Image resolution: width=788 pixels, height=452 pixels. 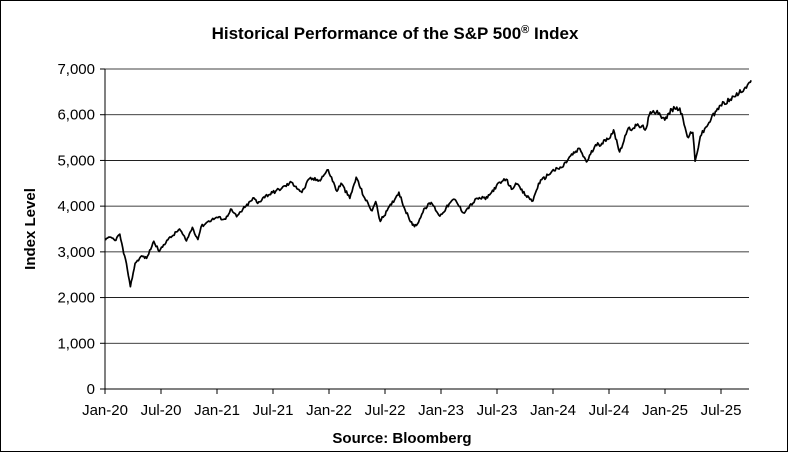 I want to click on y-axis-ticks: 0 1,000 2,000 3,000 4,000 5,000 6,000 7,000, so click(x=81, y=229).